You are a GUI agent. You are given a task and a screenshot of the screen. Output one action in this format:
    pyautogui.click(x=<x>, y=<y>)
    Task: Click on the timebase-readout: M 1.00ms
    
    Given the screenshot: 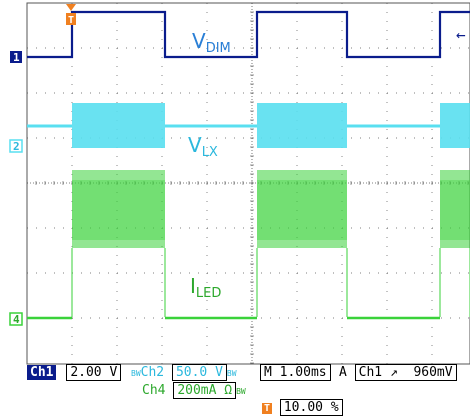 What is the action you would take?
    pyautogui.click(x=295, y=372)
    